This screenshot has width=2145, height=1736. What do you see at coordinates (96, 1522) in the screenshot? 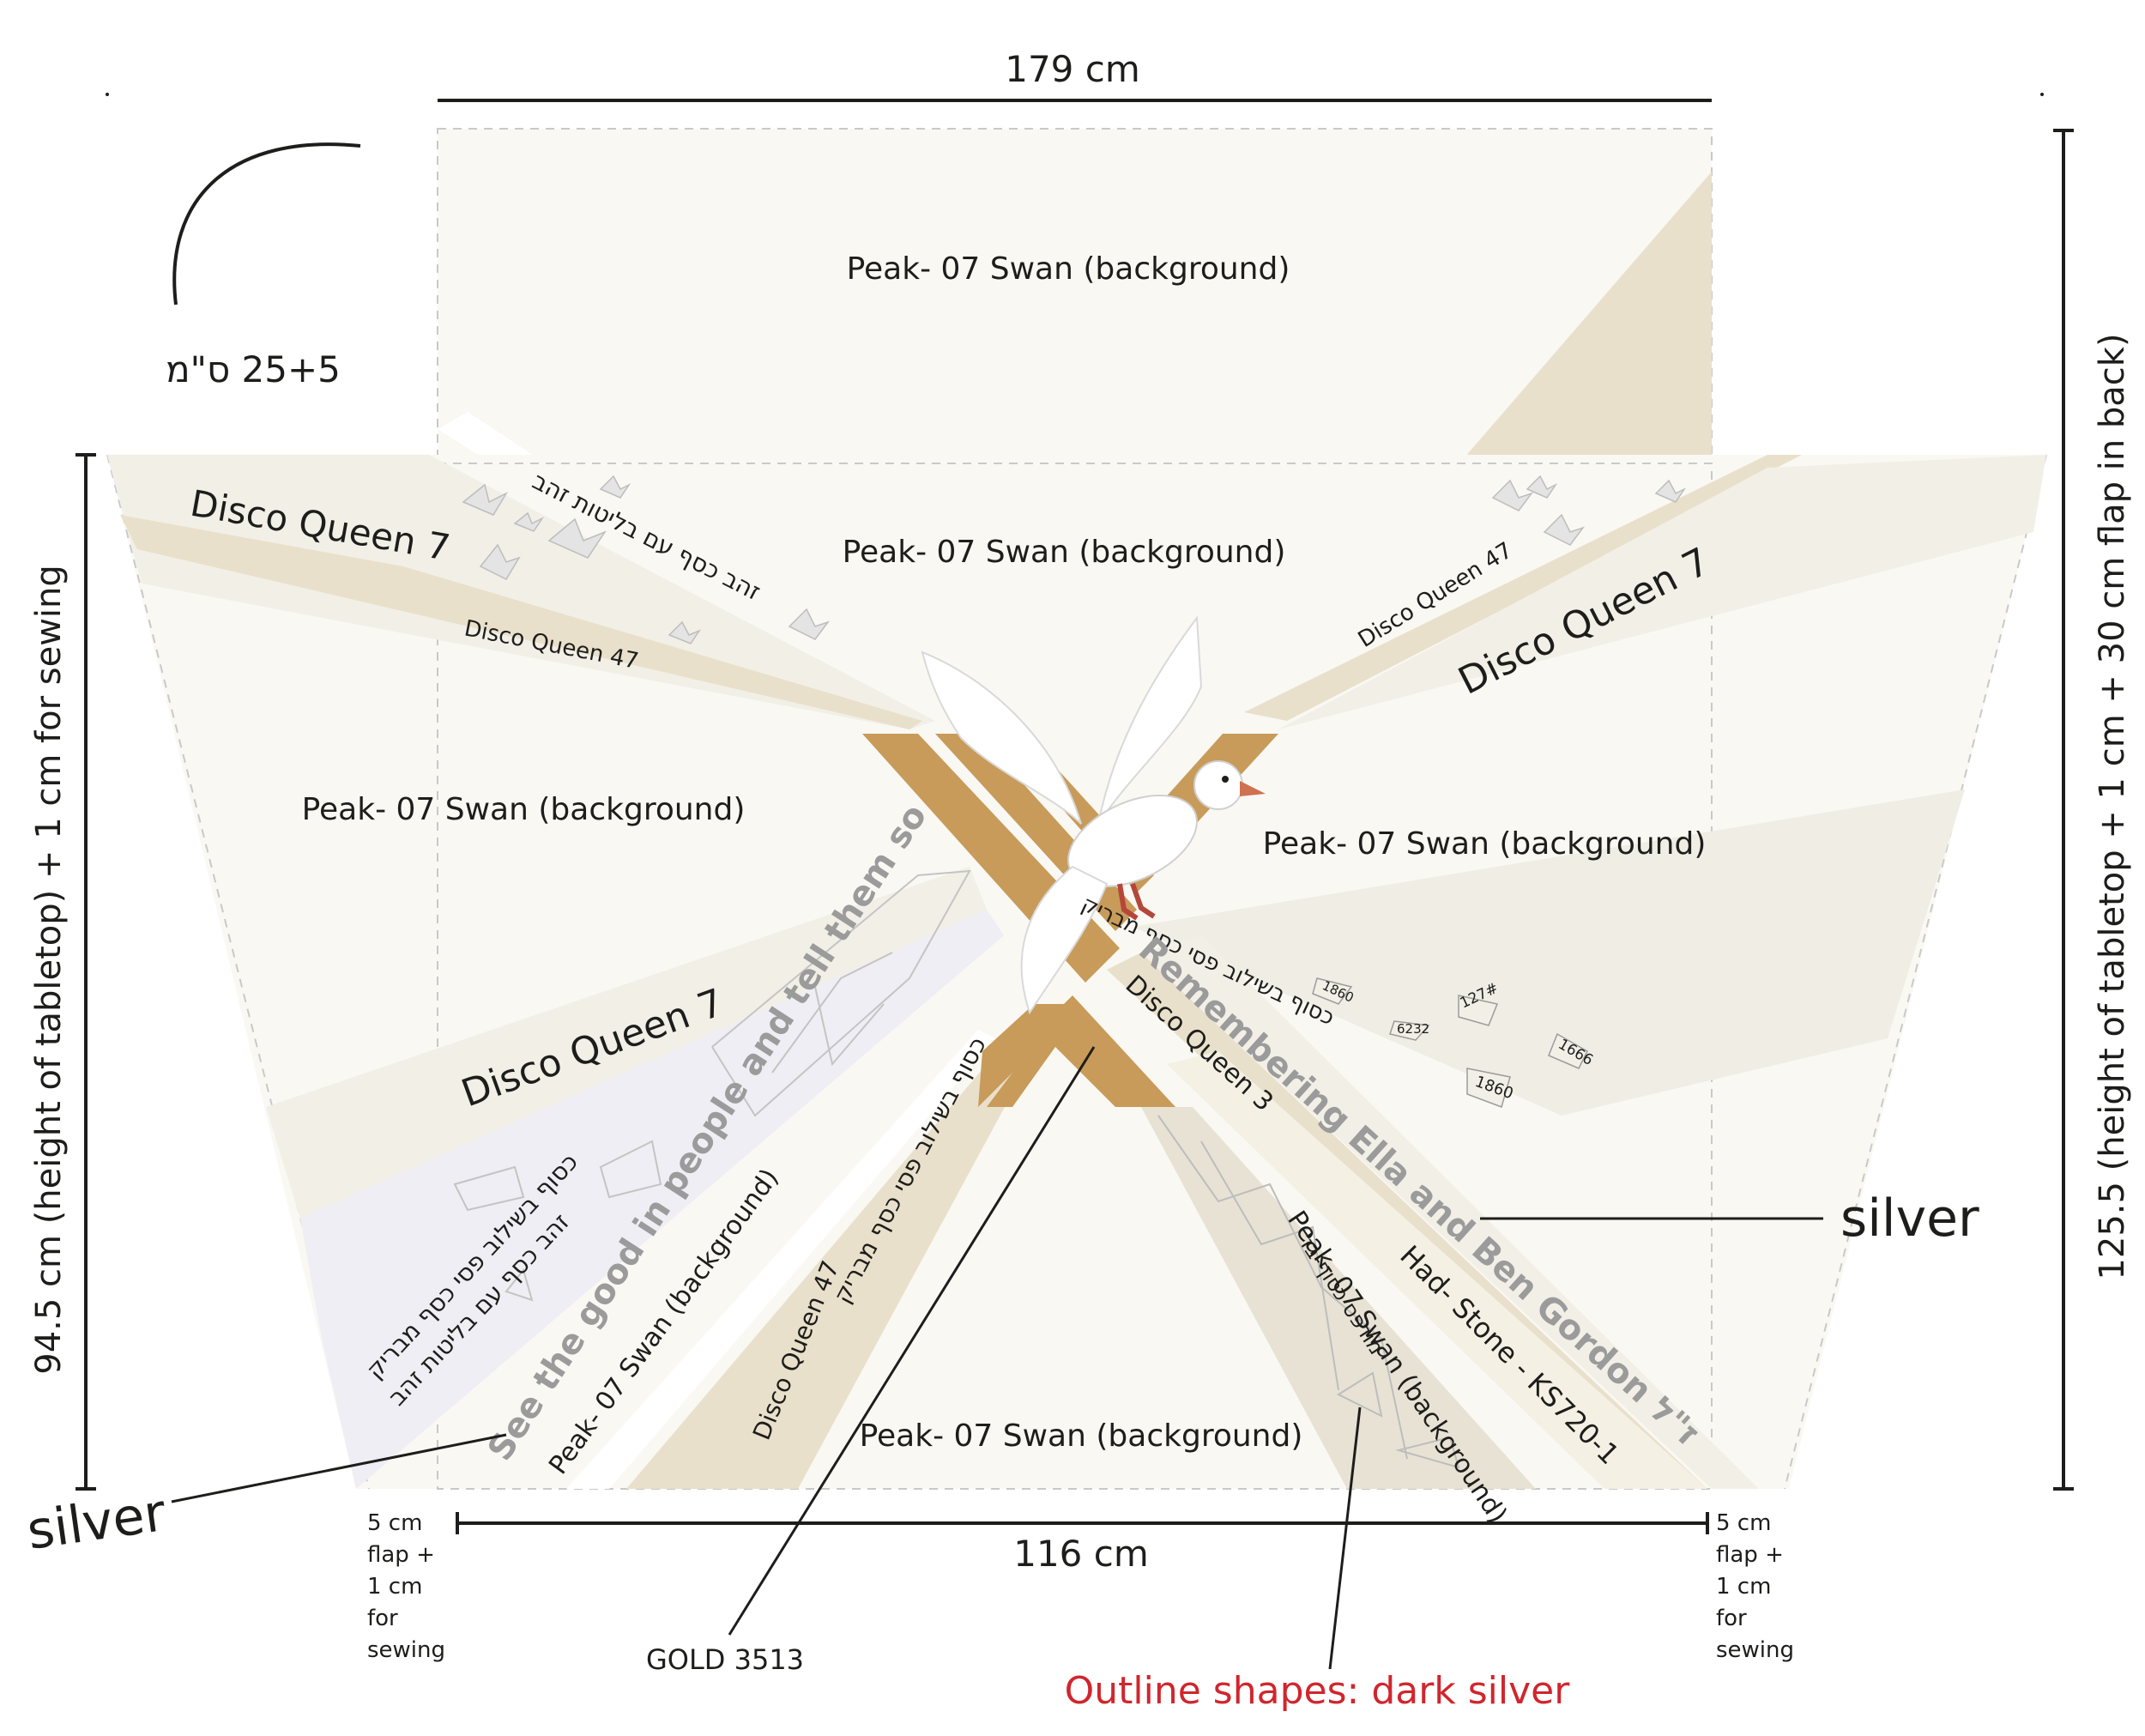
I see `callout-silver-left: silver` at bounding box center [96, 1522].